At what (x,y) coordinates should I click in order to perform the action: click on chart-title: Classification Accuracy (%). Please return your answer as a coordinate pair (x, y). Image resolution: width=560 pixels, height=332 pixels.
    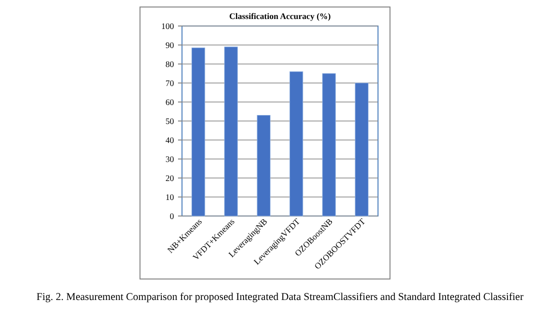
    Looking at the image, I should click on (280, 16).